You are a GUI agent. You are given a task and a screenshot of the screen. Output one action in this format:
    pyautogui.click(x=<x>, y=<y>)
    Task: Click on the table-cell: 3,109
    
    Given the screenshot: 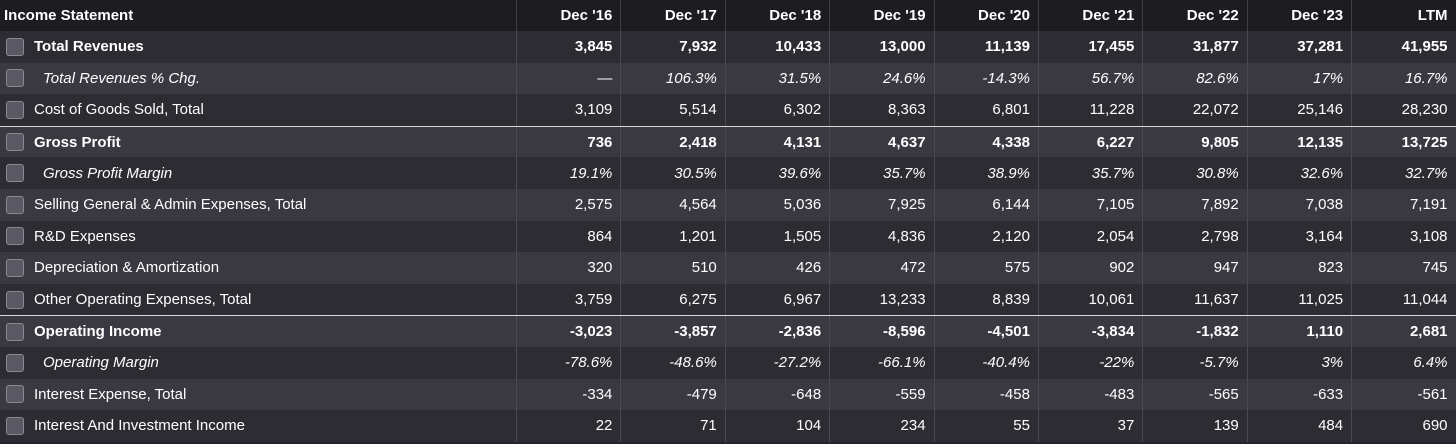 What is the action you would take?
    pyautogui.click(x=568, y=110)
    